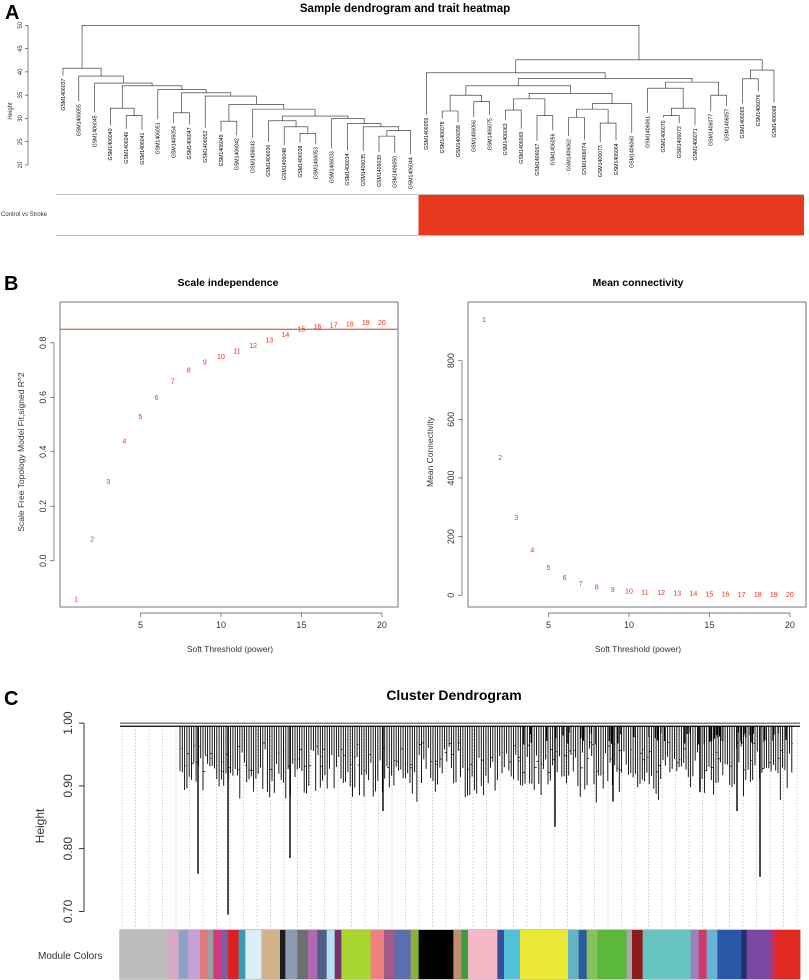  I want to click on dendrogram-a-title: Sample dendrogram and trait heatmap, so click(405, 9).